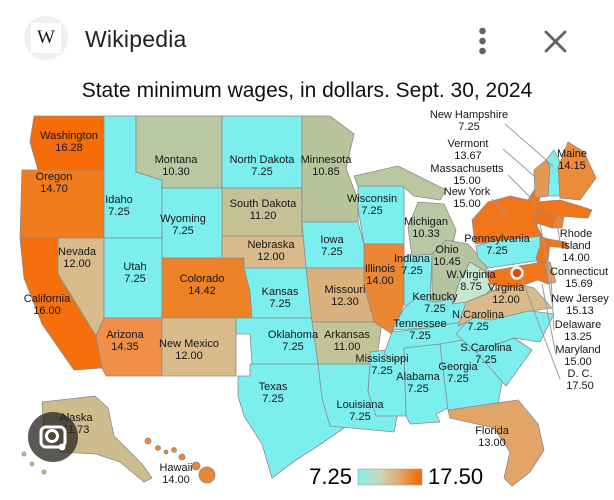 The image size is (614, 500). Describe the element at coordinates (77, 258) in the screenshot. I see `state-label-NV: Nevada 12.00` at that location.